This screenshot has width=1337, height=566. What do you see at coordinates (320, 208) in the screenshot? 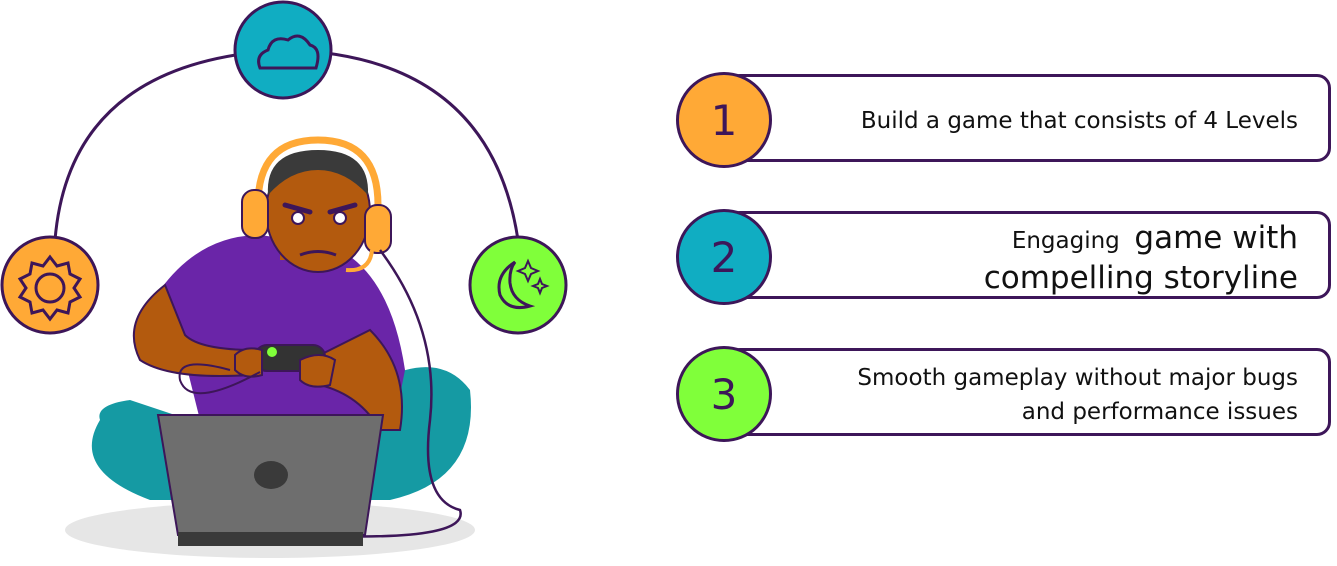
I see `brows` at bounding box center [320, 208].